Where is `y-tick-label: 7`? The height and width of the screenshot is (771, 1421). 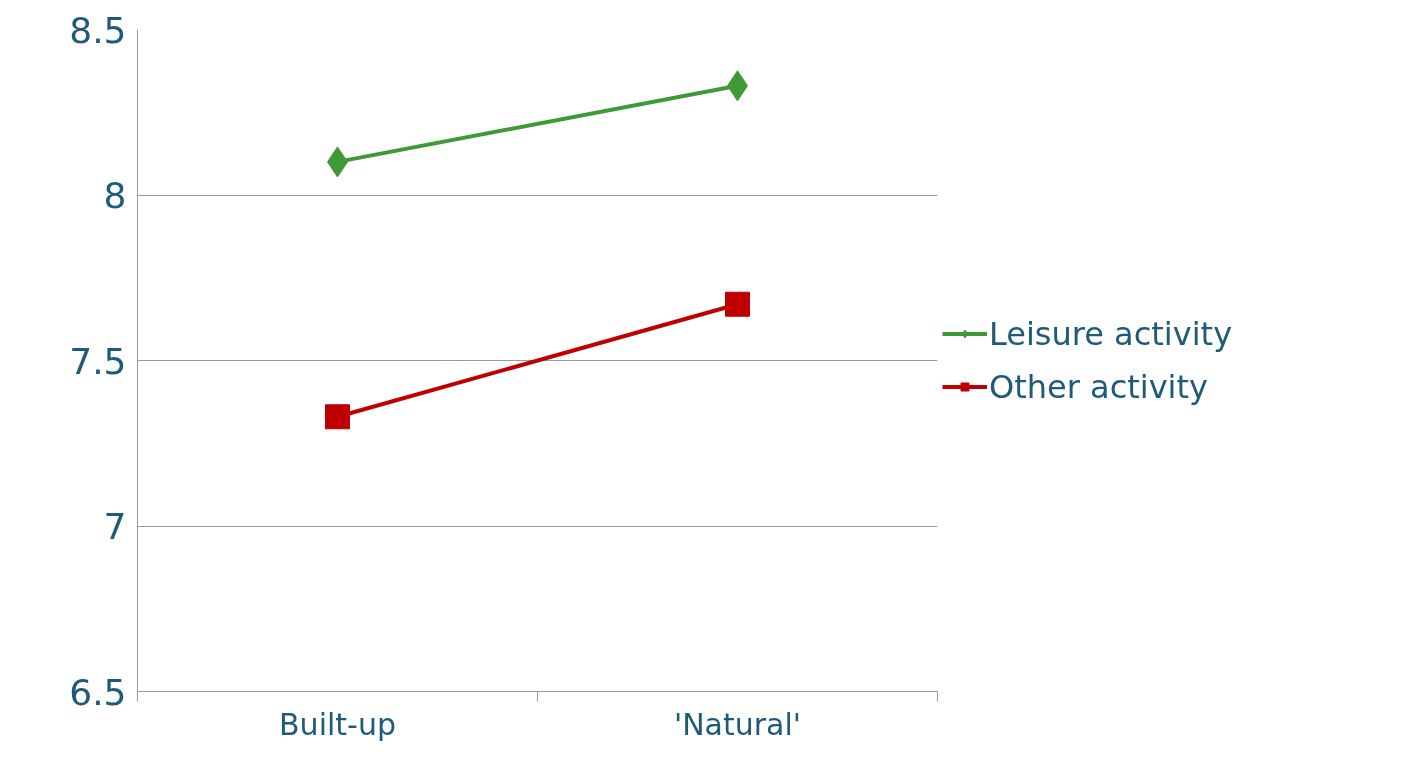 y-tick-label: 7 is located at coordinates (115, 526).